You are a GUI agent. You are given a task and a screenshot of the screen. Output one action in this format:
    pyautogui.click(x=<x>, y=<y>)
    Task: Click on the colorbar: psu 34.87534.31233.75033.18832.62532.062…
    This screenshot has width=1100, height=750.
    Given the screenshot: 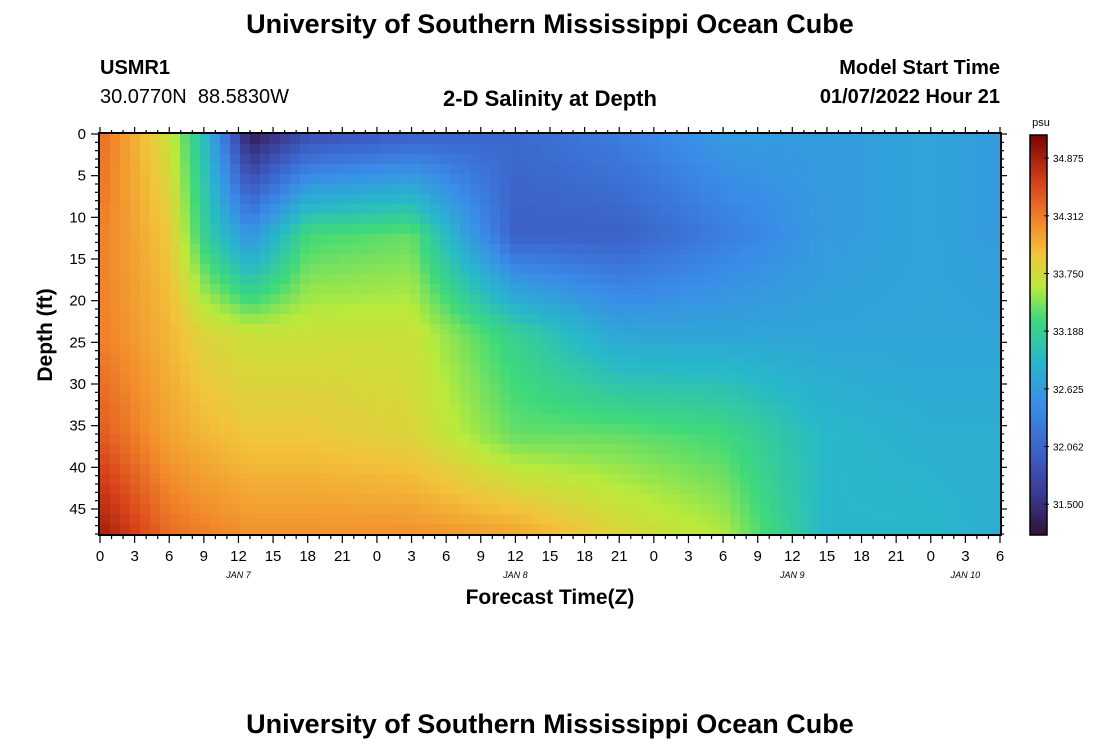 What is the action you would take?
    pyautogui.click(x=1056, y=326)
    